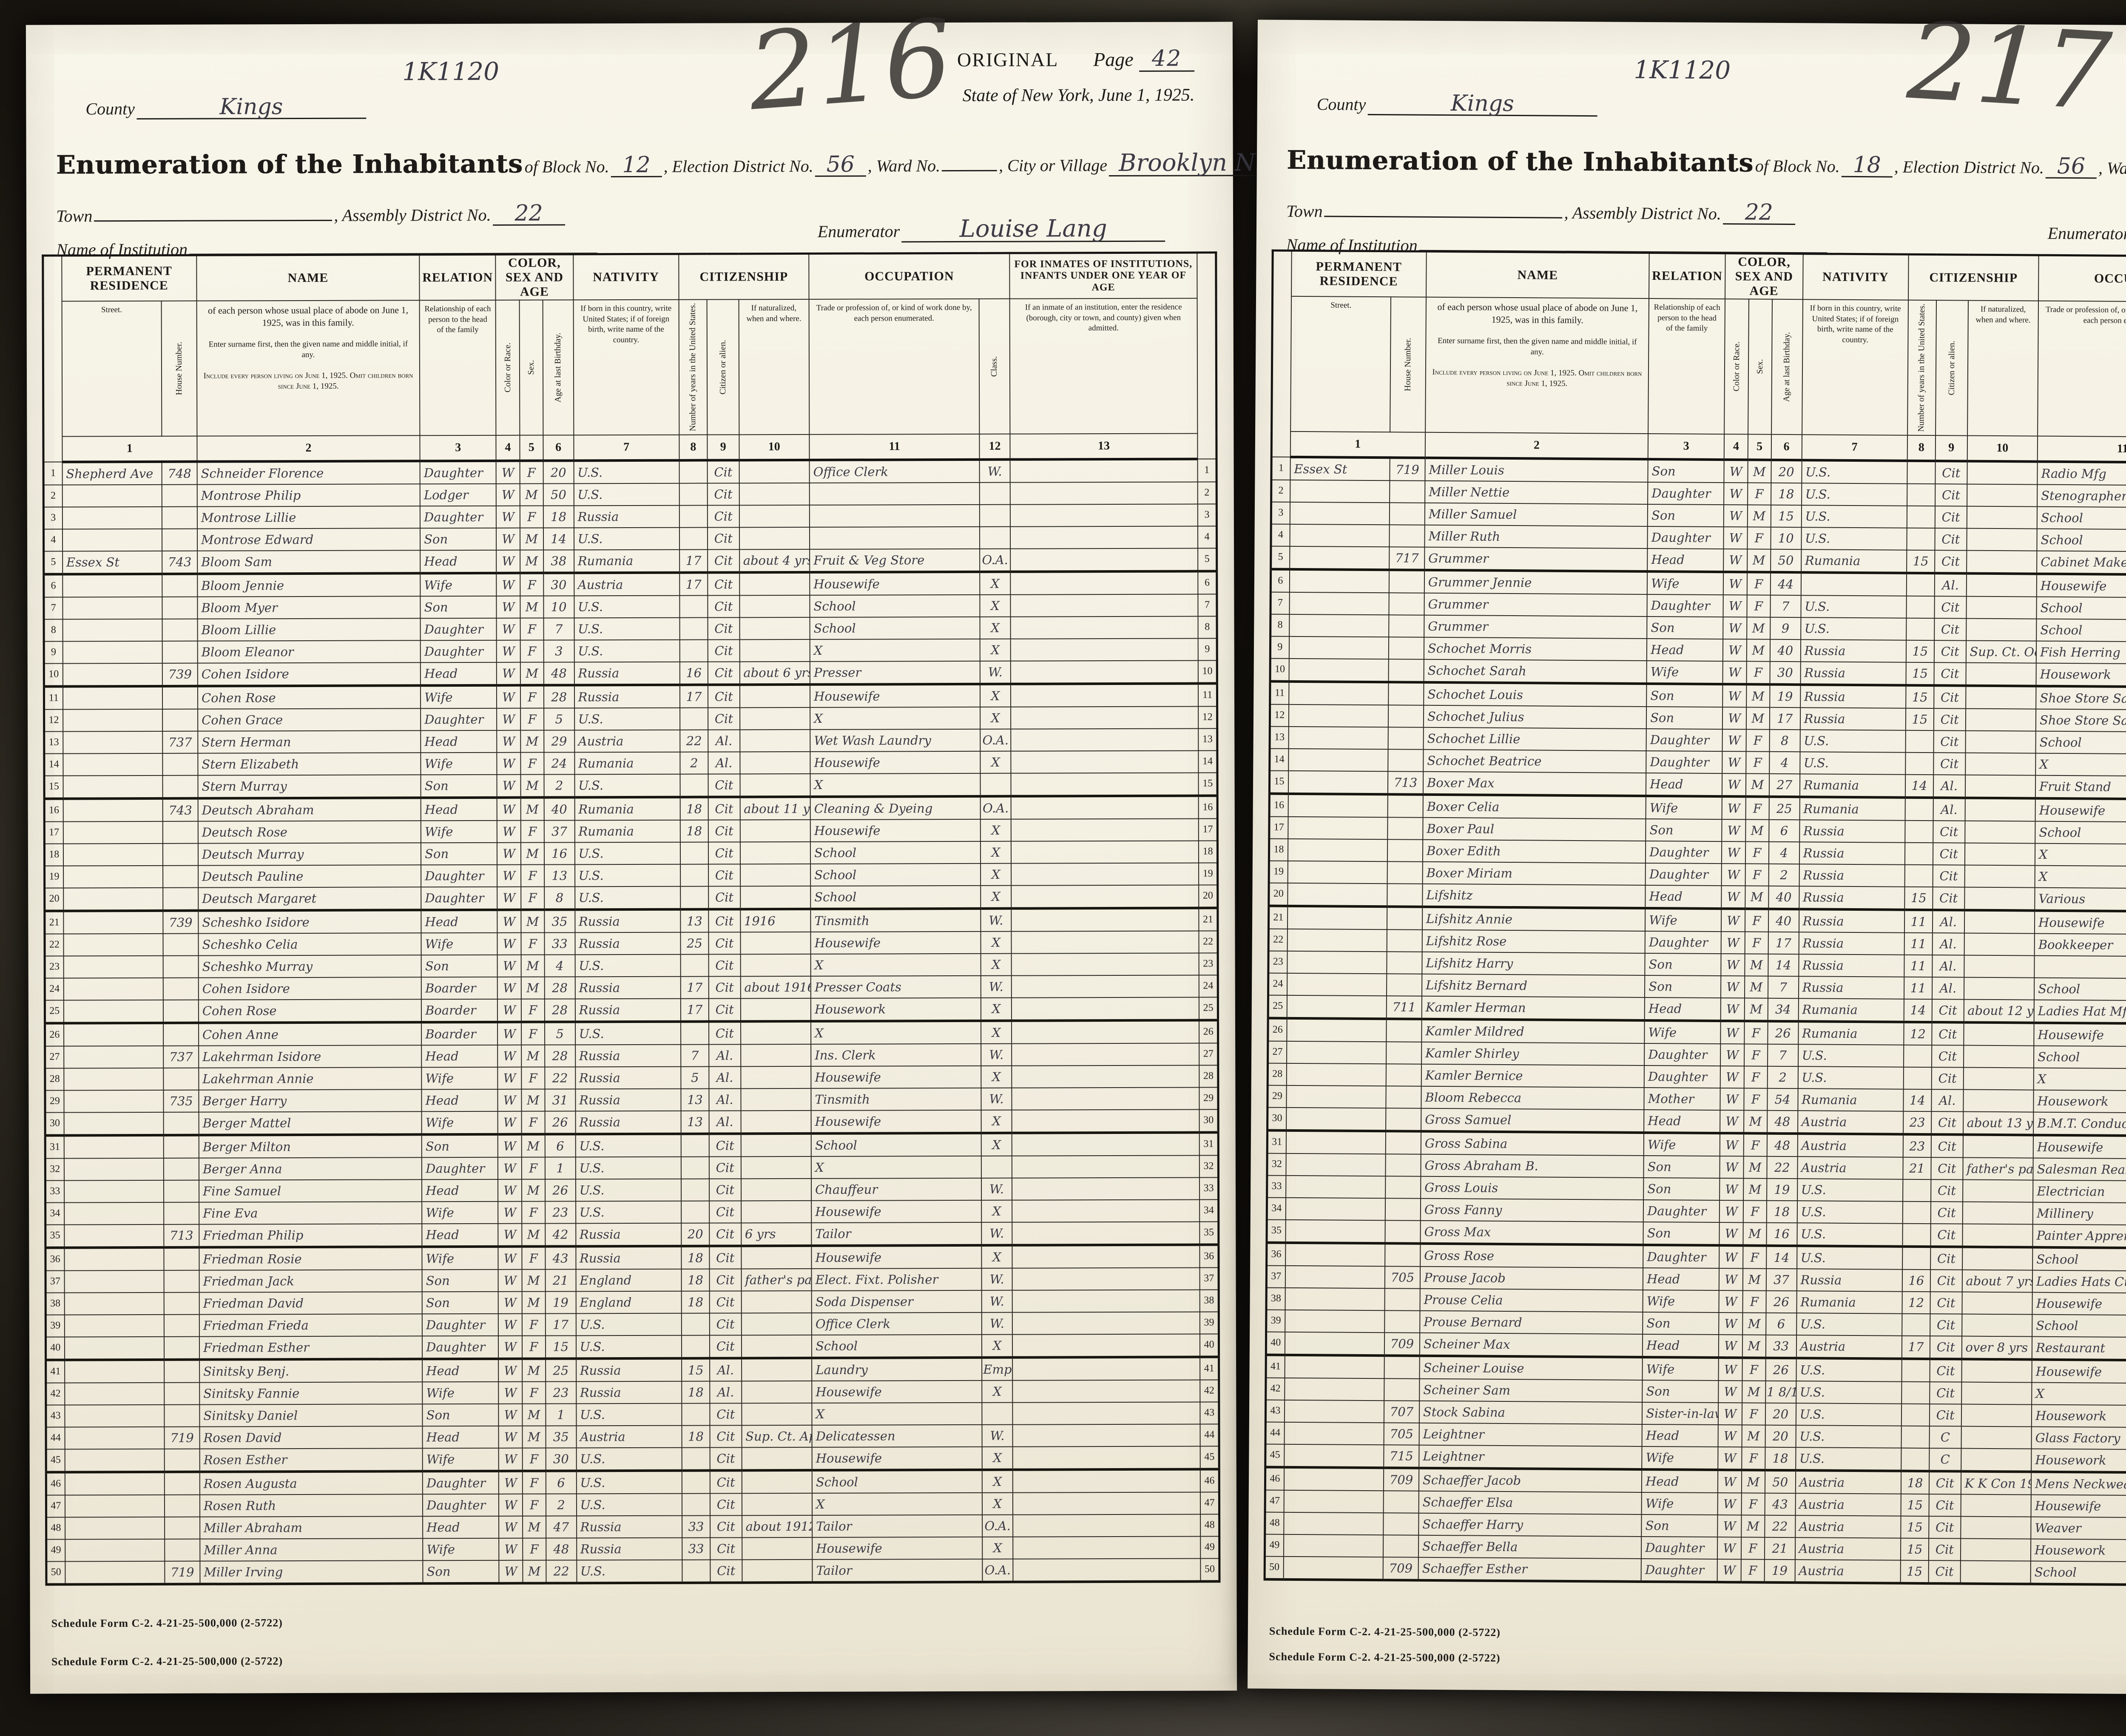 The image size is (2126, 1736). What do you see at coordinates (1209, 1210) in the screenshot?
I see `cell-n2: 34` at bounding box center [1209, 1210].